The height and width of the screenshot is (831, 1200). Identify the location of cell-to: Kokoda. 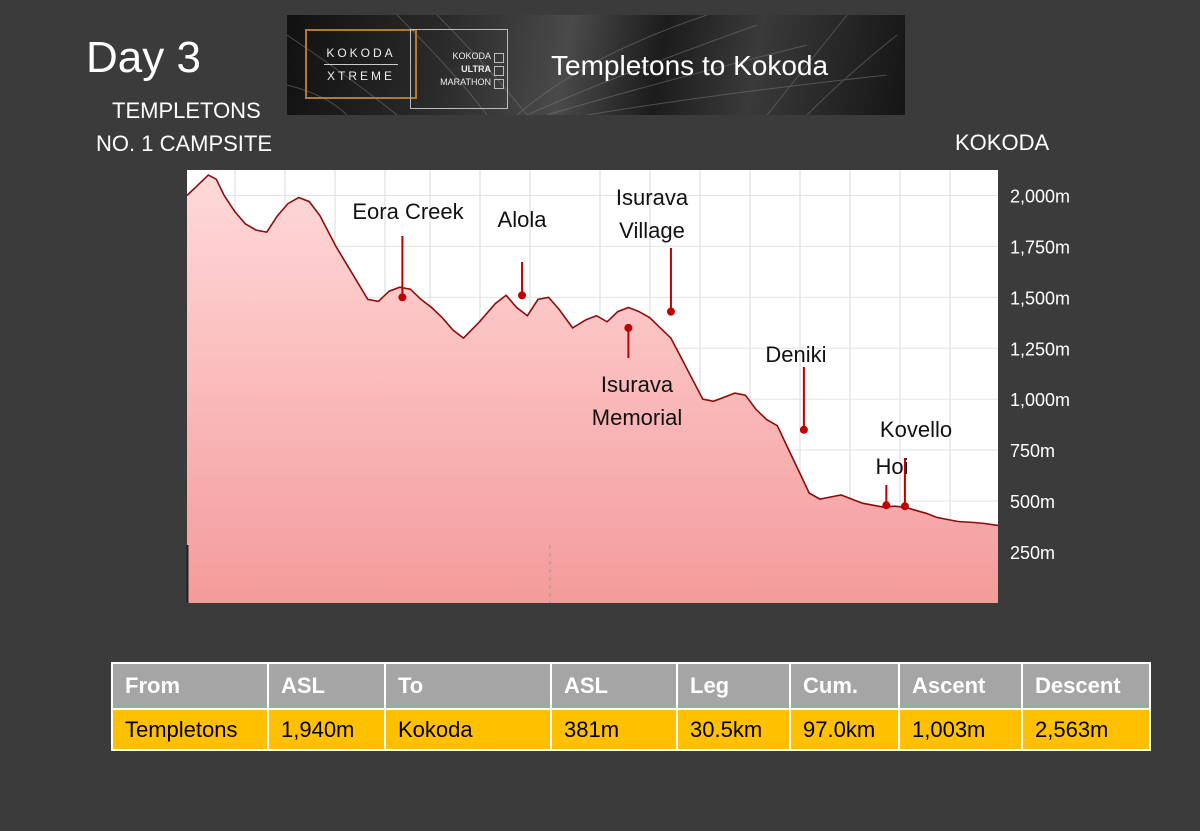
(468, 729).